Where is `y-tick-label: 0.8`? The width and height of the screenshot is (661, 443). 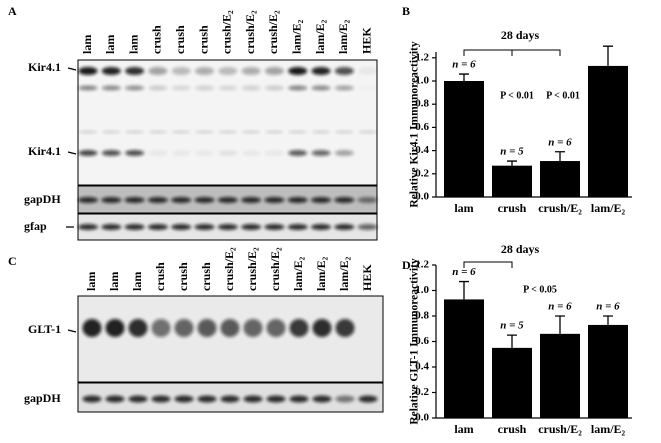 y-tick-label: 0.8 is located at coordinates (422, 316).